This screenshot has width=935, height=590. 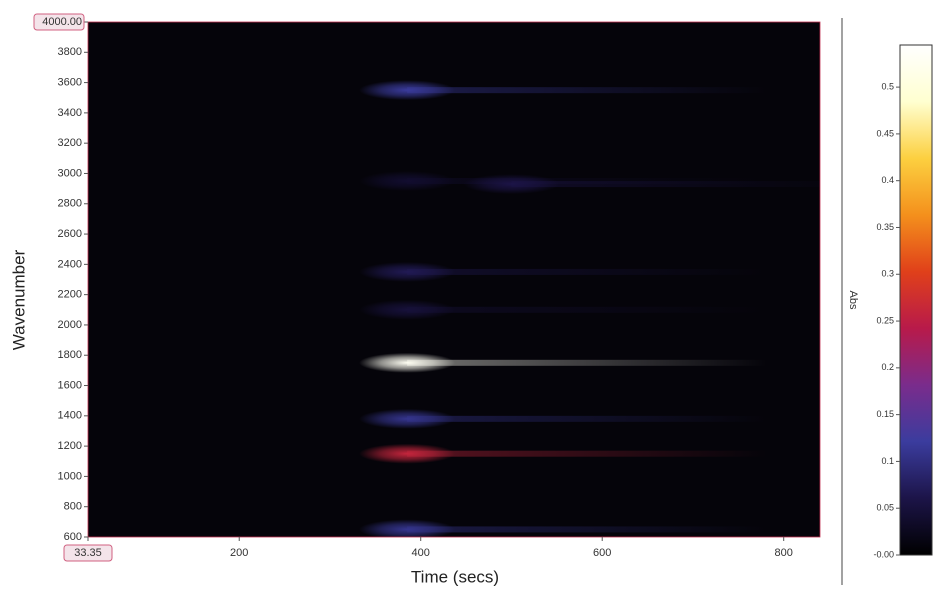 I want to click on y-tick-label: 1200, so click(x=70, y=446).